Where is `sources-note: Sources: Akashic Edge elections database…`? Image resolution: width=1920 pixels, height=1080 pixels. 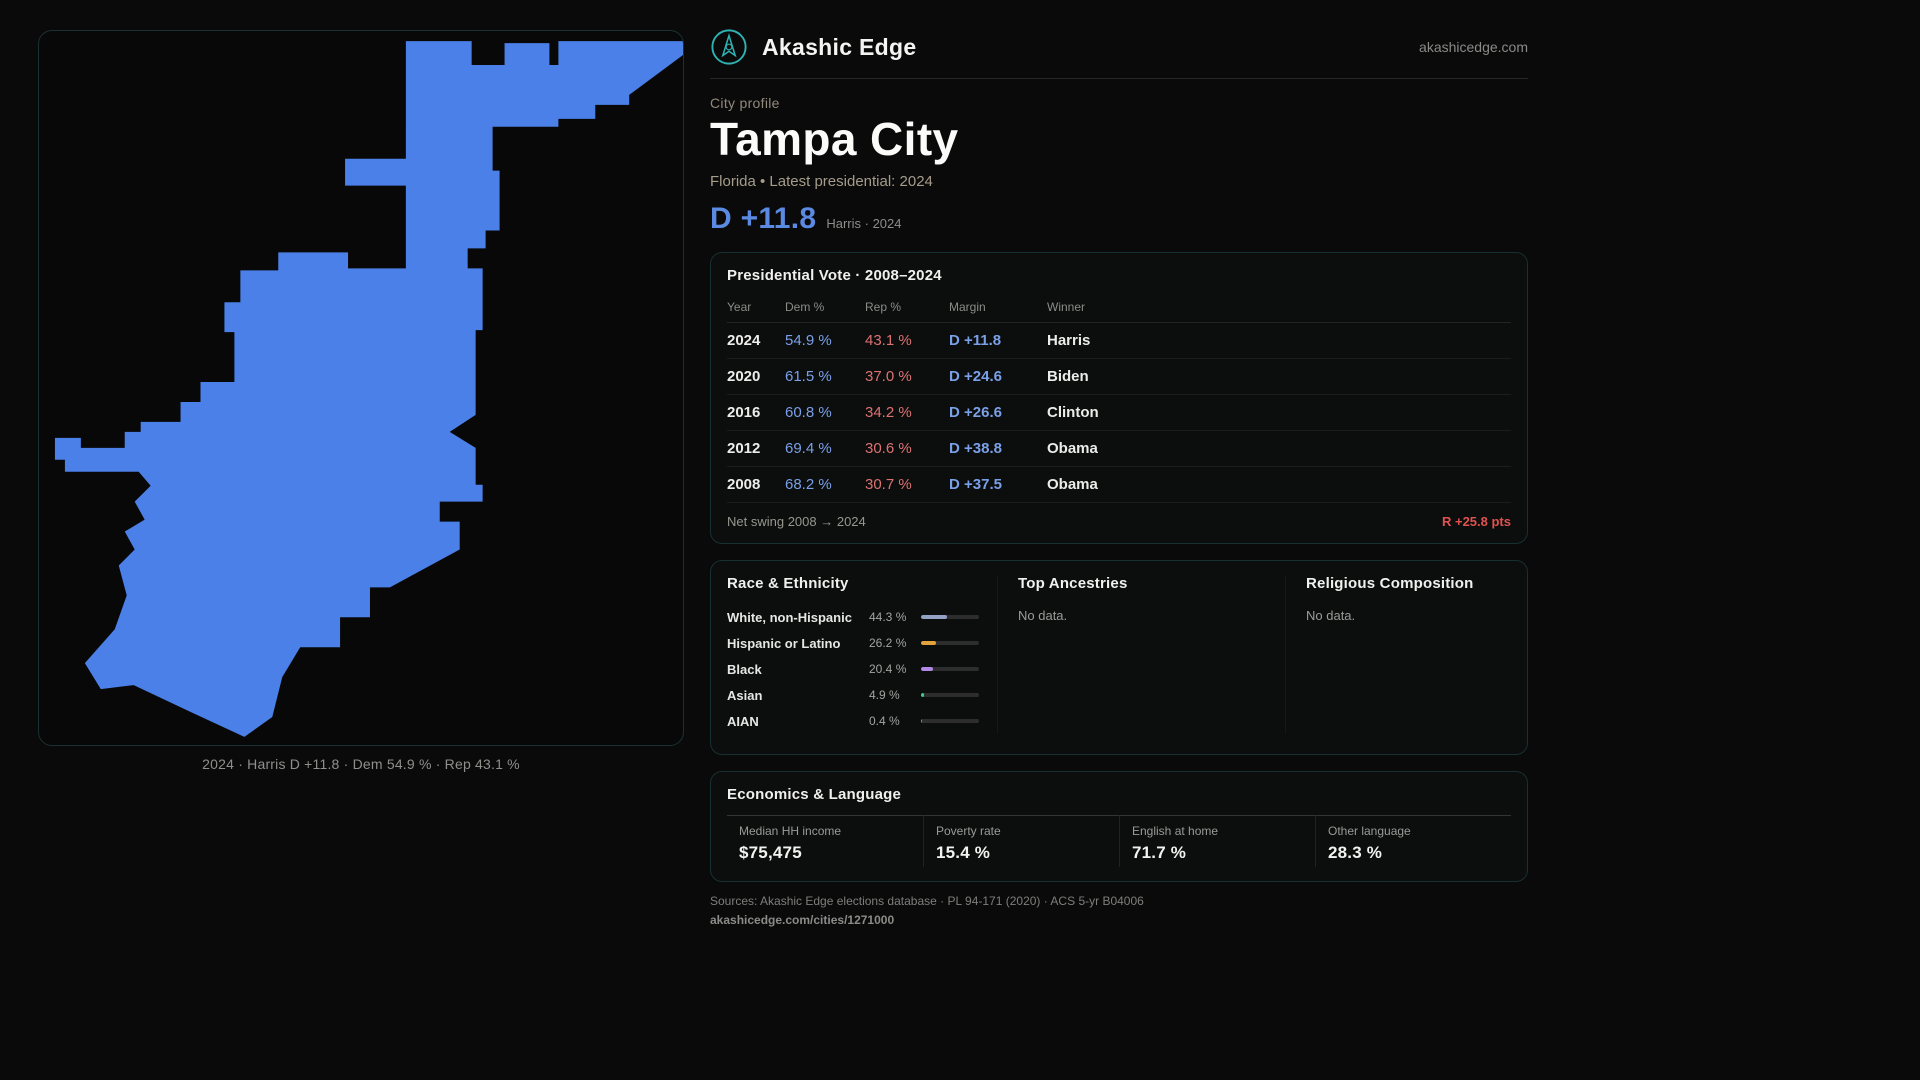 sources-note: Sources: Akashic Edge elections database… is located at coordinates (927, 901).